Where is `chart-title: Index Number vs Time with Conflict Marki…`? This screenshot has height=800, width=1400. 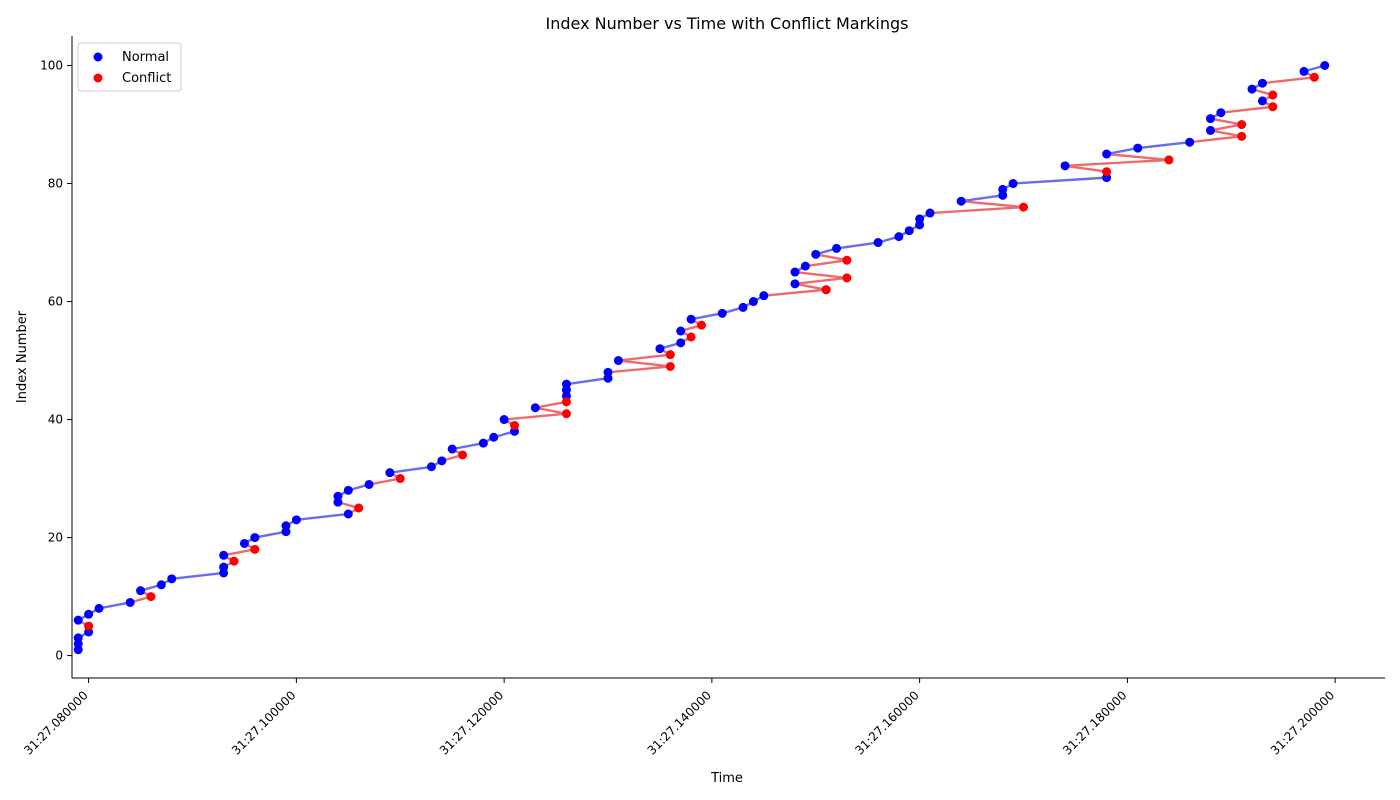 chart-title: Index Number vs Time with Conflict Marki… is located at coordinates (727, 23).